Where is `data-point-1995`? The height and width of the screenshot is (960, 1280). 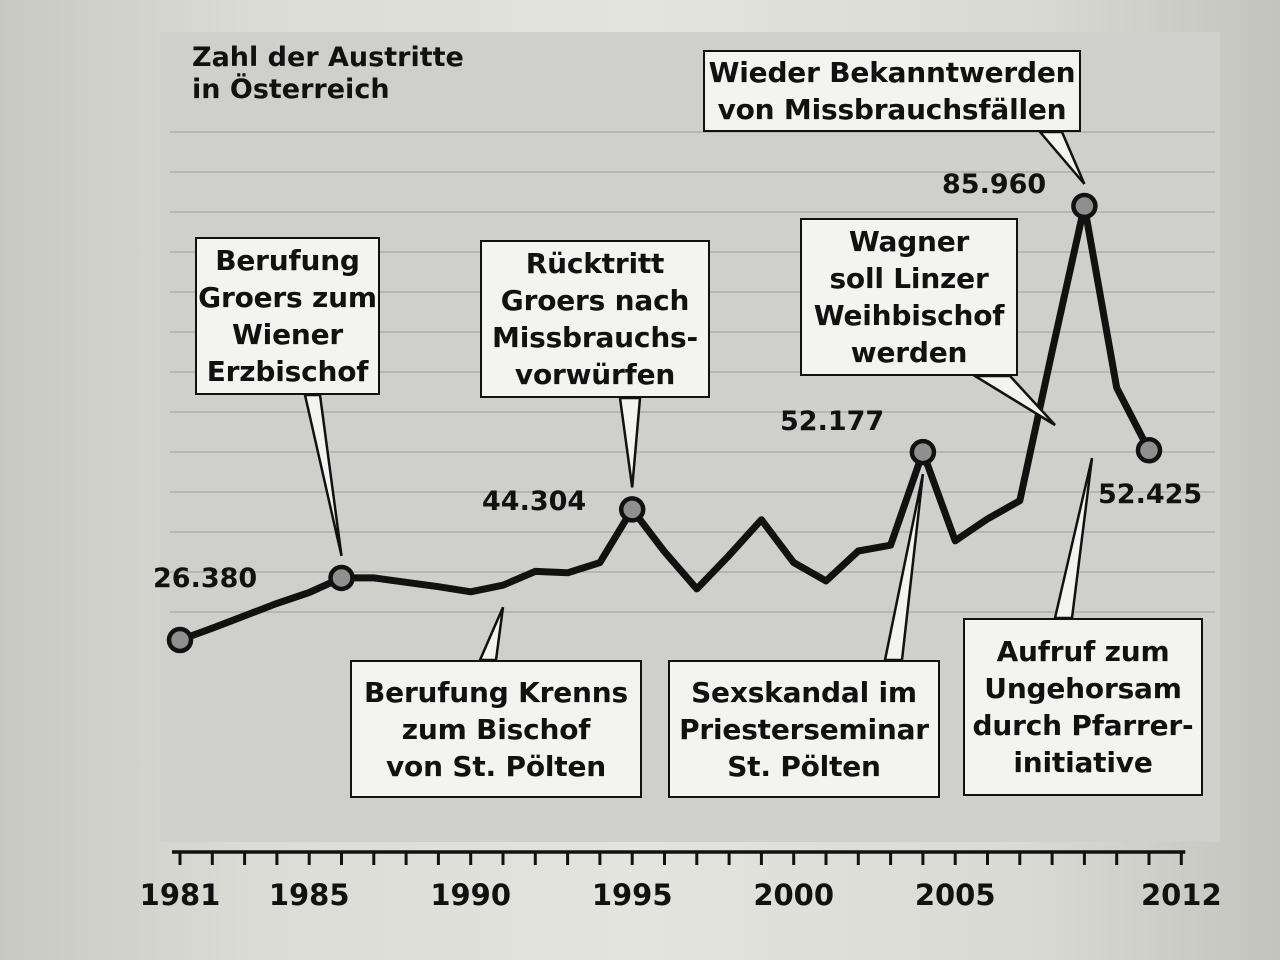
data-point-1995 is located at coordinates (632, 509).